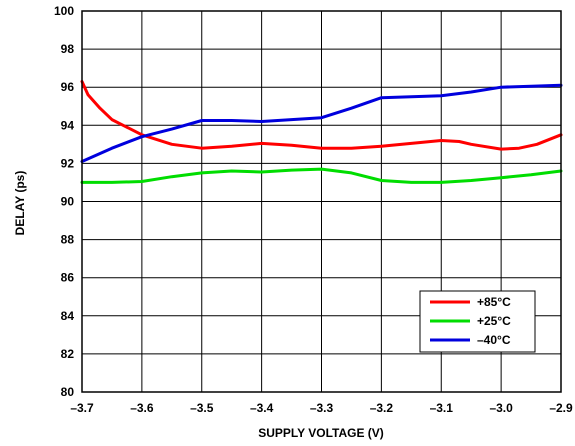 Image resolution: width=575 pixels, height=446 pixels. I want to click on y-tick-label: 80, so click(68, 392).